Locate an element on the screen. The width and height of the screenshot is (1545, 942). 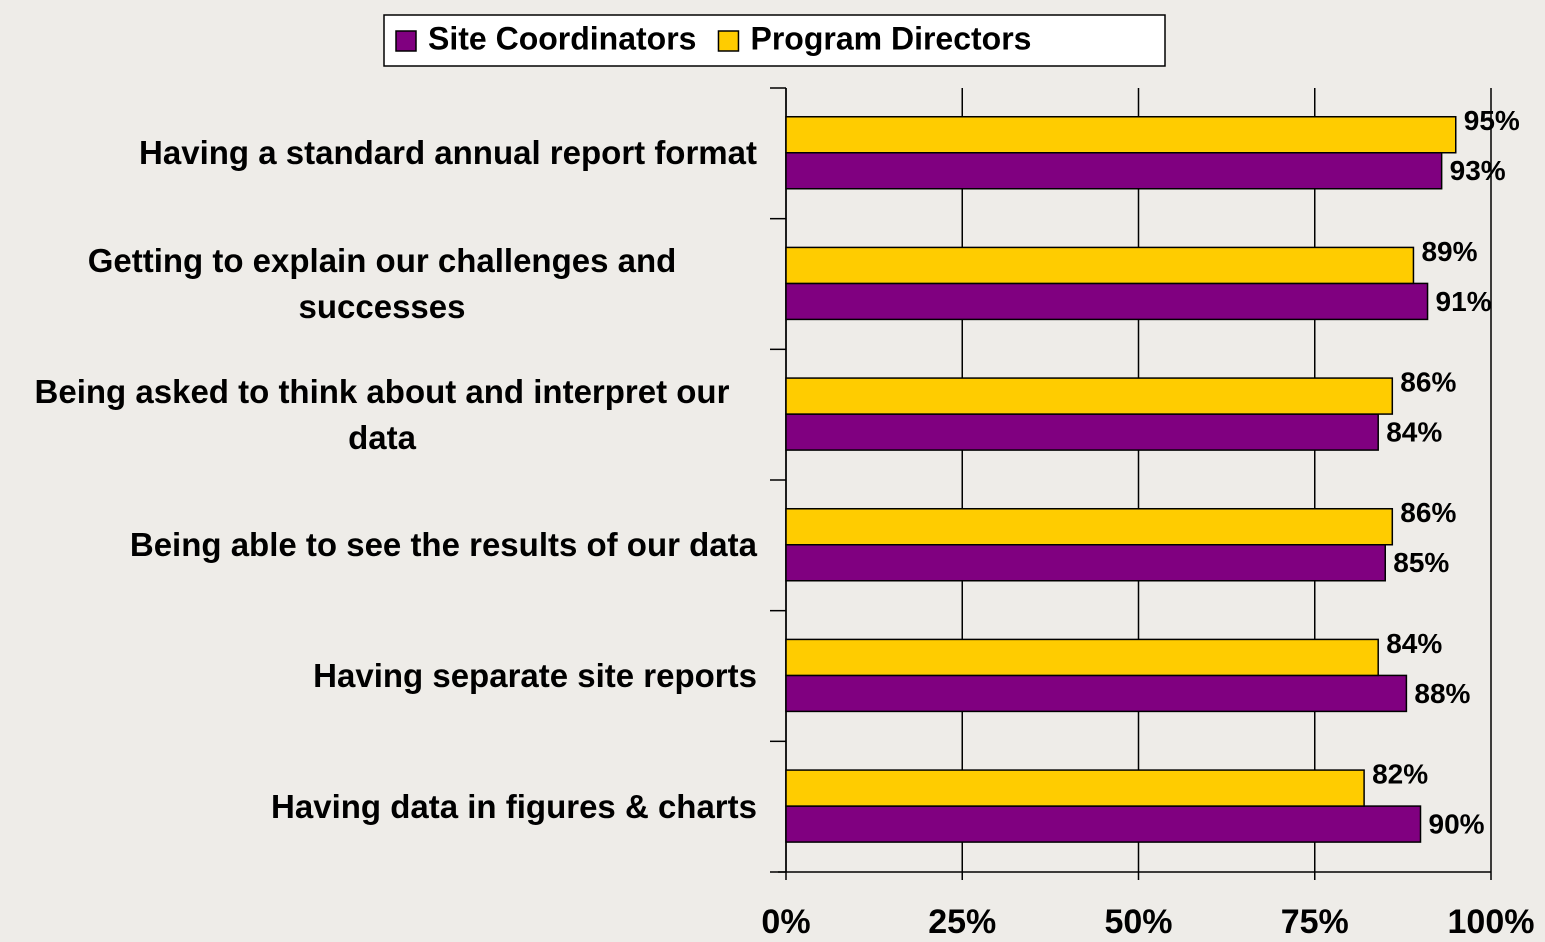
legend-label: Program Directors is located at coordinates (890, 38).